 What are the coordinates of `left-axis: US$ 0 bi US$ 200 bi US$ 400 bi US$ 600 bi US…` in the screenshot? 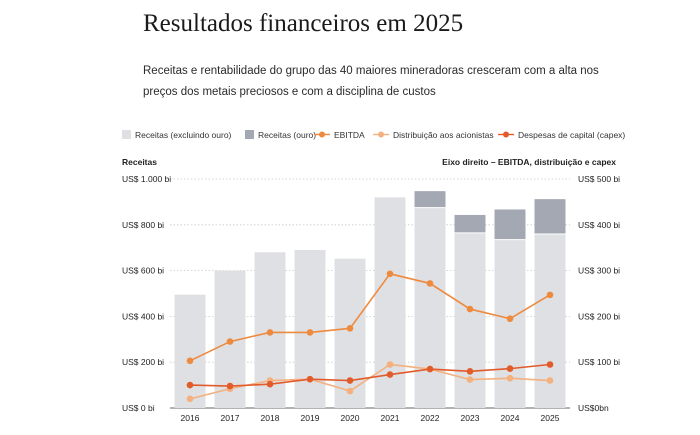 It's located at (146, 293).